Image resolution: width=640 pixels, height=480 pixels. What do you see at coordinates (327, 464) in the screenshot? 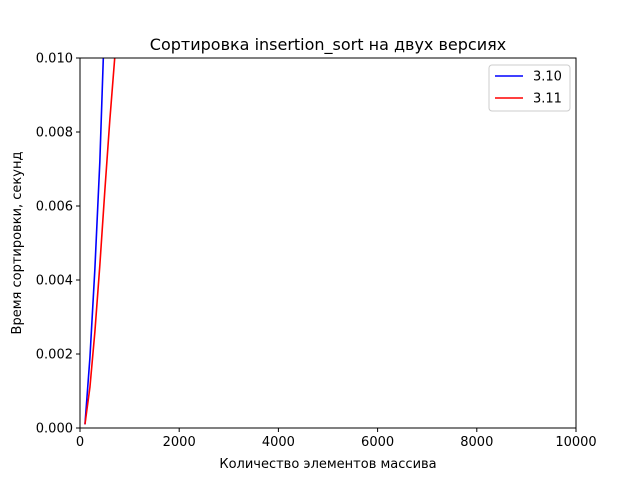
I see `x-axis-title: Количество элементов массива` at bounding box center [327, 464].